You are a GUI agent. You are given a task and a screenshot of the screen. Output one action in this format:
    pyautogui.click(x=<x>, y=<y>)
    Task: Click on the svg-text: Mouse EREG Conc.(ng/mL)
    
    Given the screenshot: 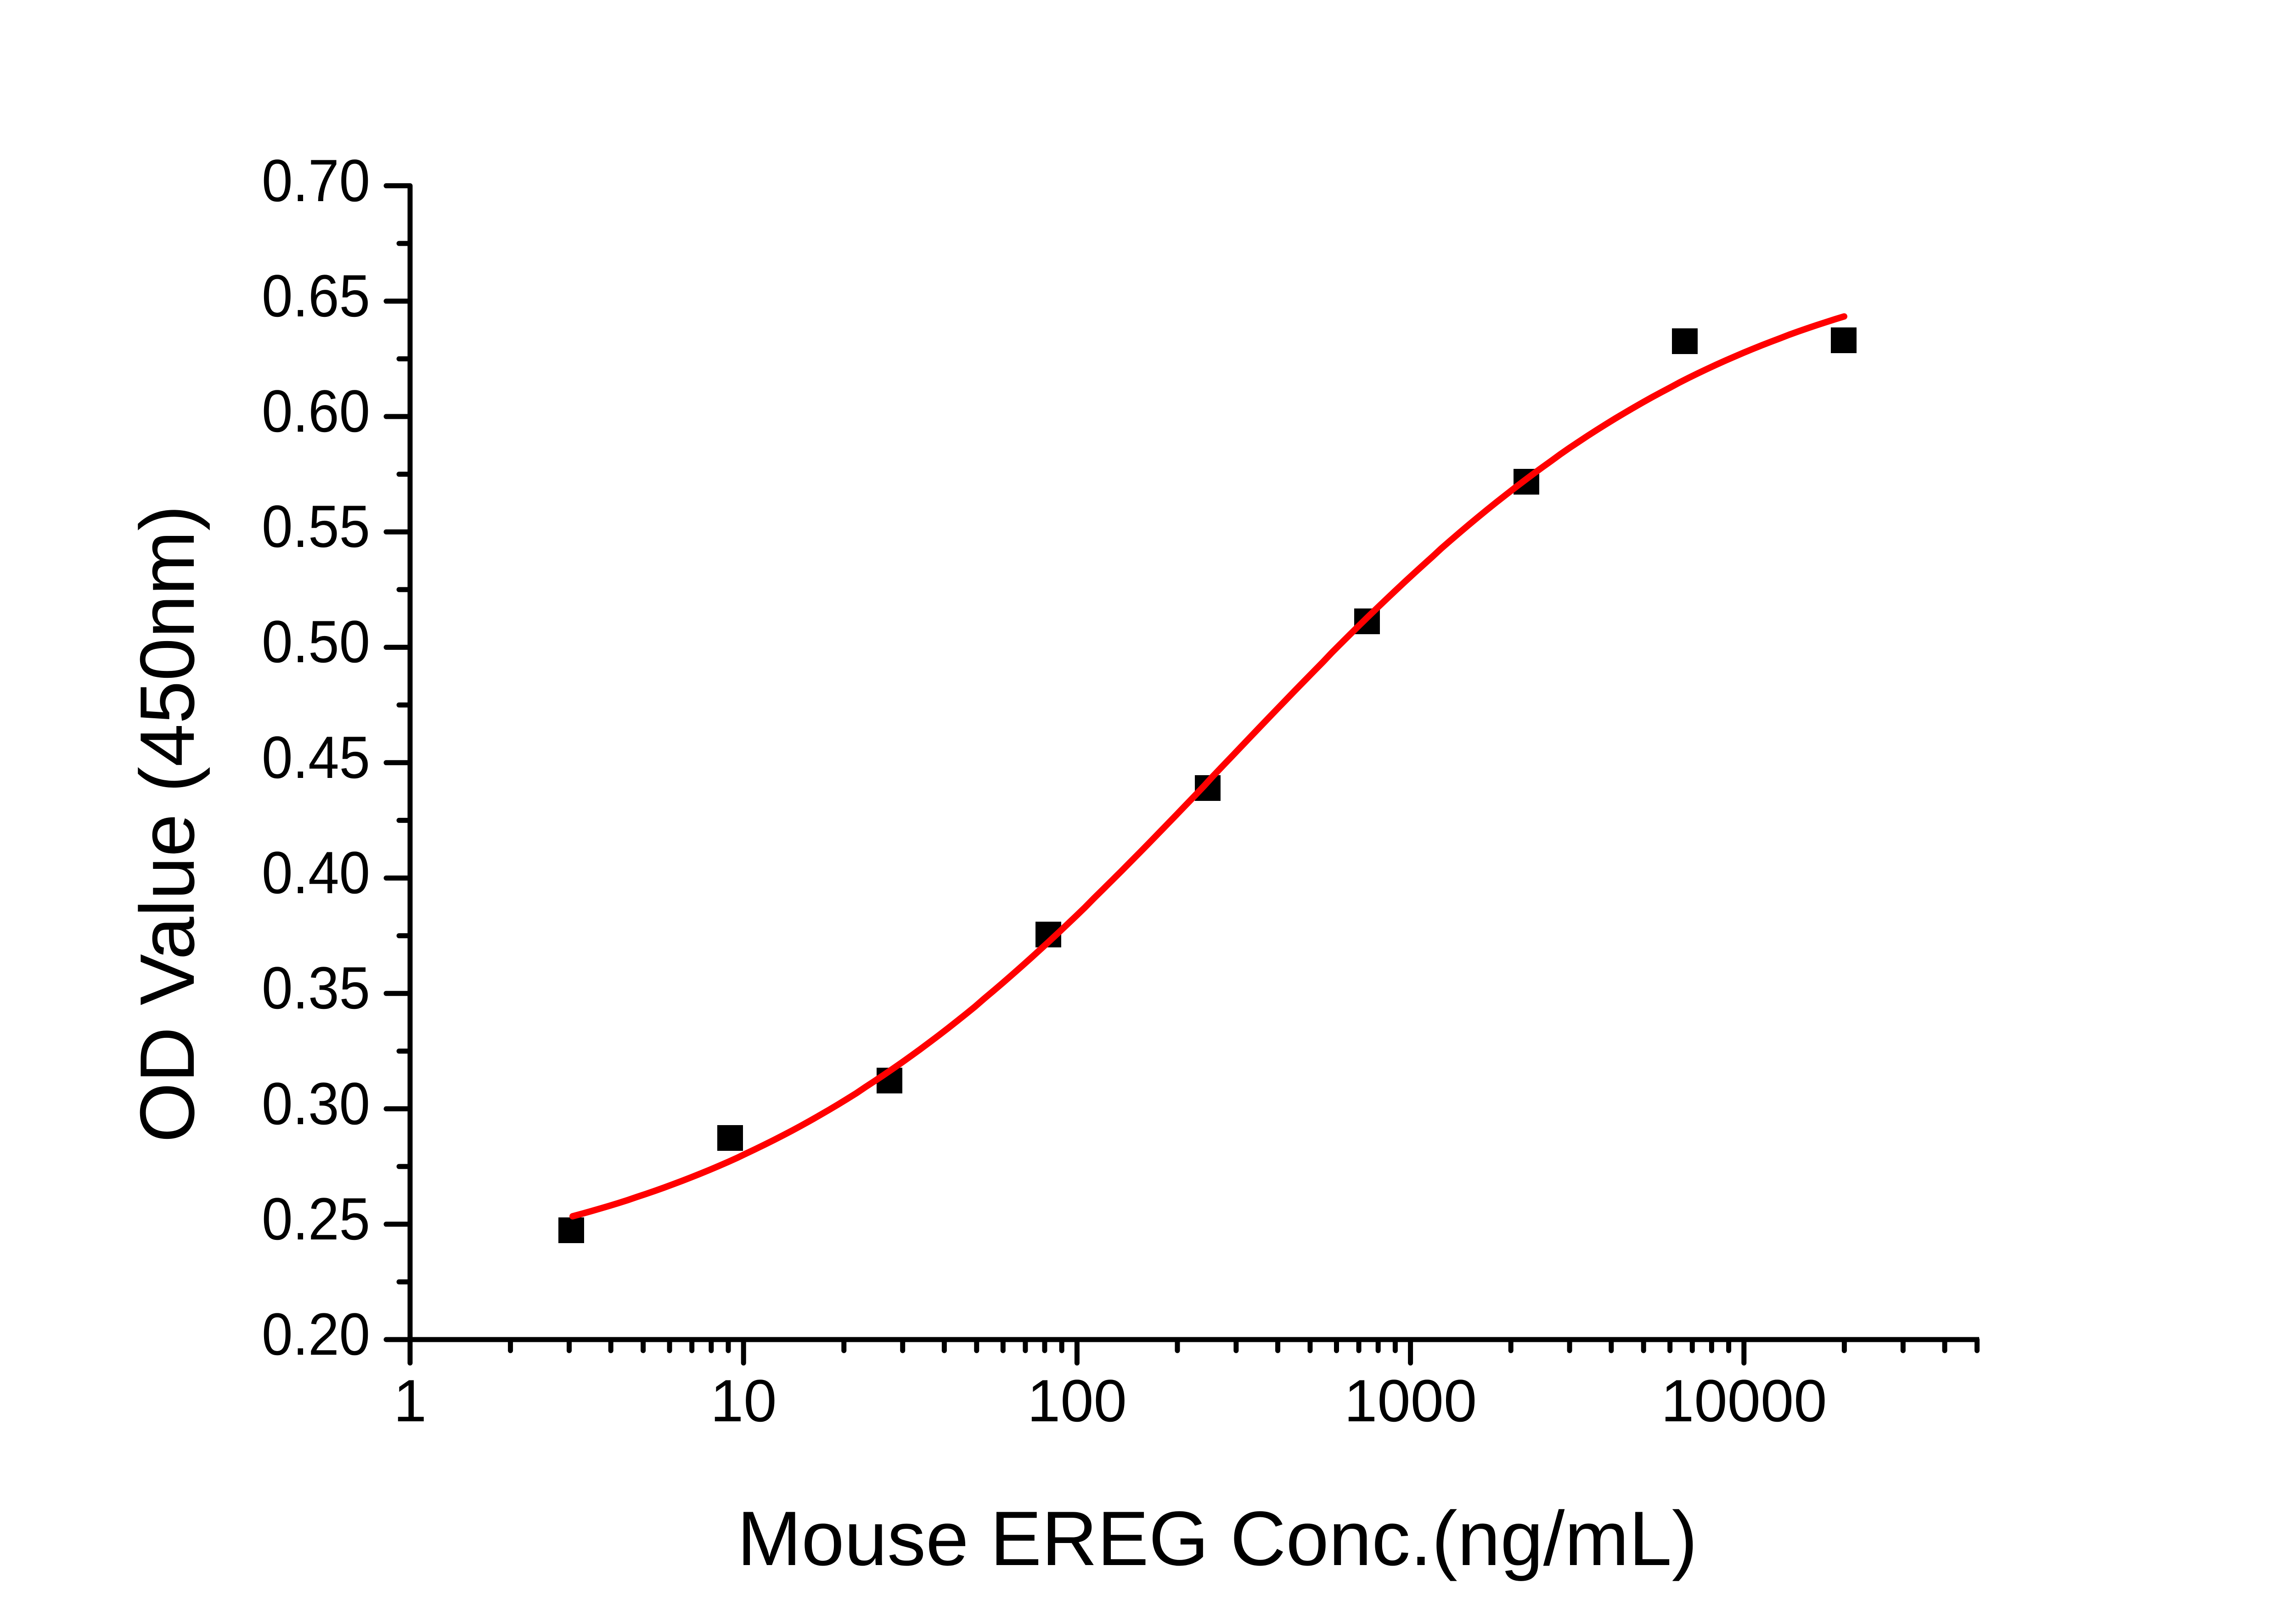 What is the action you would take?
    pyautogui.click(x=1217, y=1538)
    